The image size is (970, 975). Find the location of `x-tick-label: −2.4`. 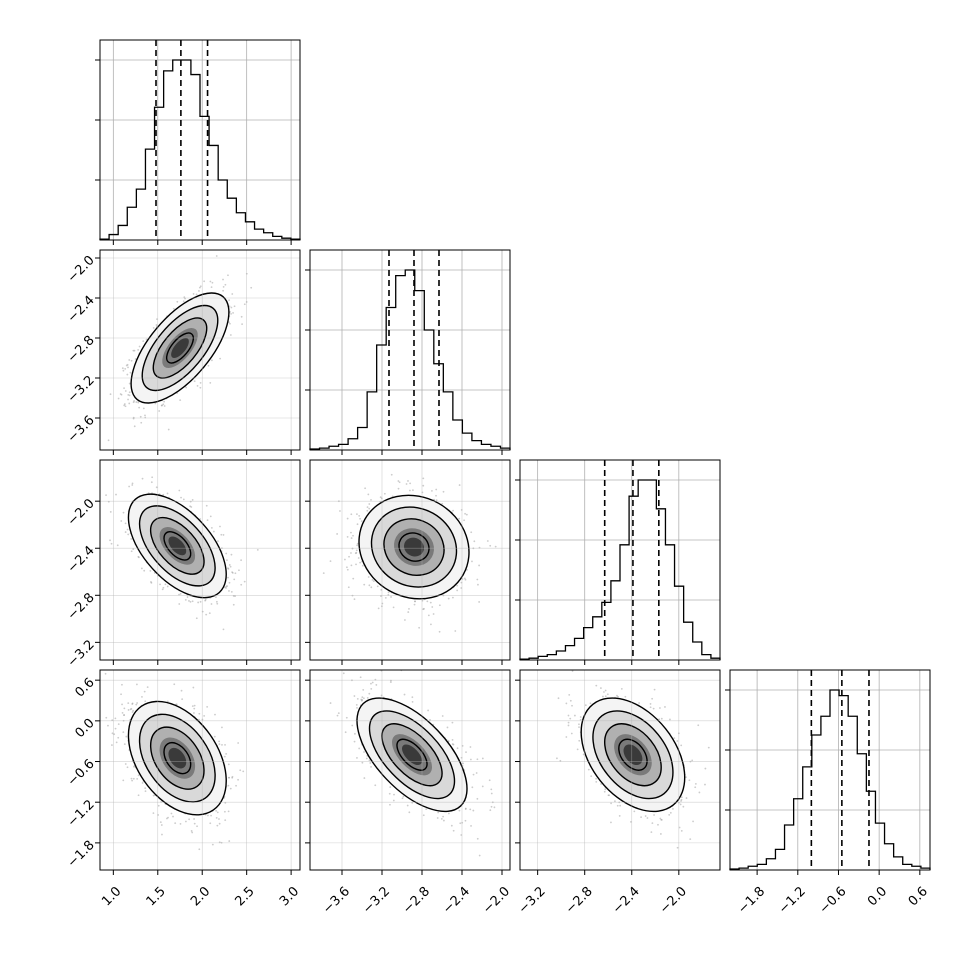

x-tick-label: −2.4 is located at coordinates (626, 900).